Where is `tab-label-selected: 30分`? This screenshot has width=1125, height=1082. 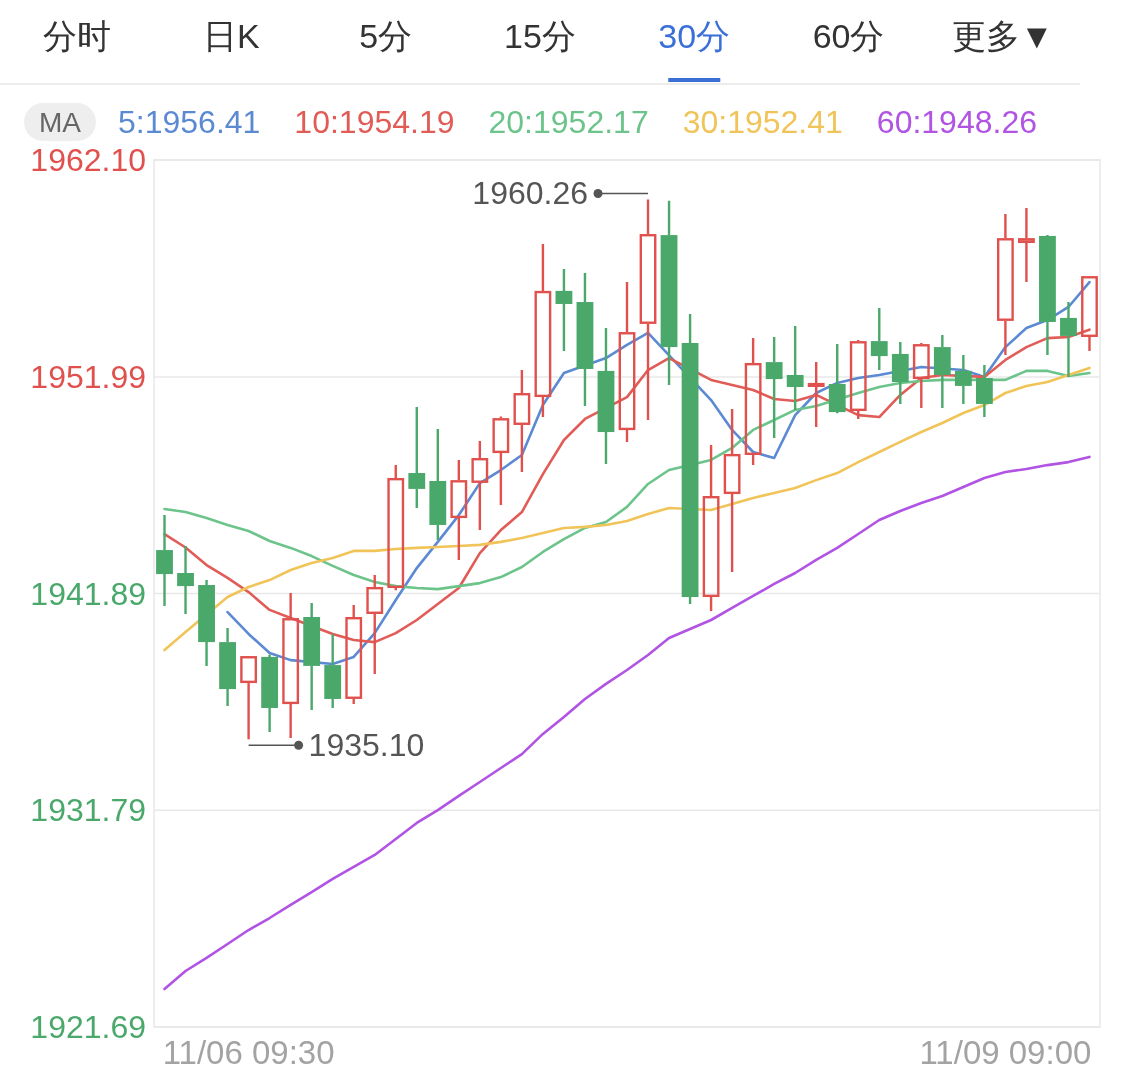 tab-label-selected: 30分 is located at coordinates (694, 36).